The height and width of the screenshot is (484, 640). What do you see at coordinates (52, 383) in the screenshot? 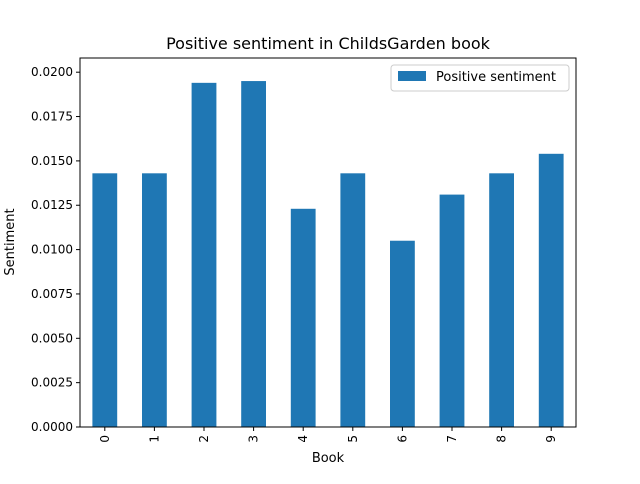
I see `y-tick-label: 0.0025` at bounding box center [52, 383].